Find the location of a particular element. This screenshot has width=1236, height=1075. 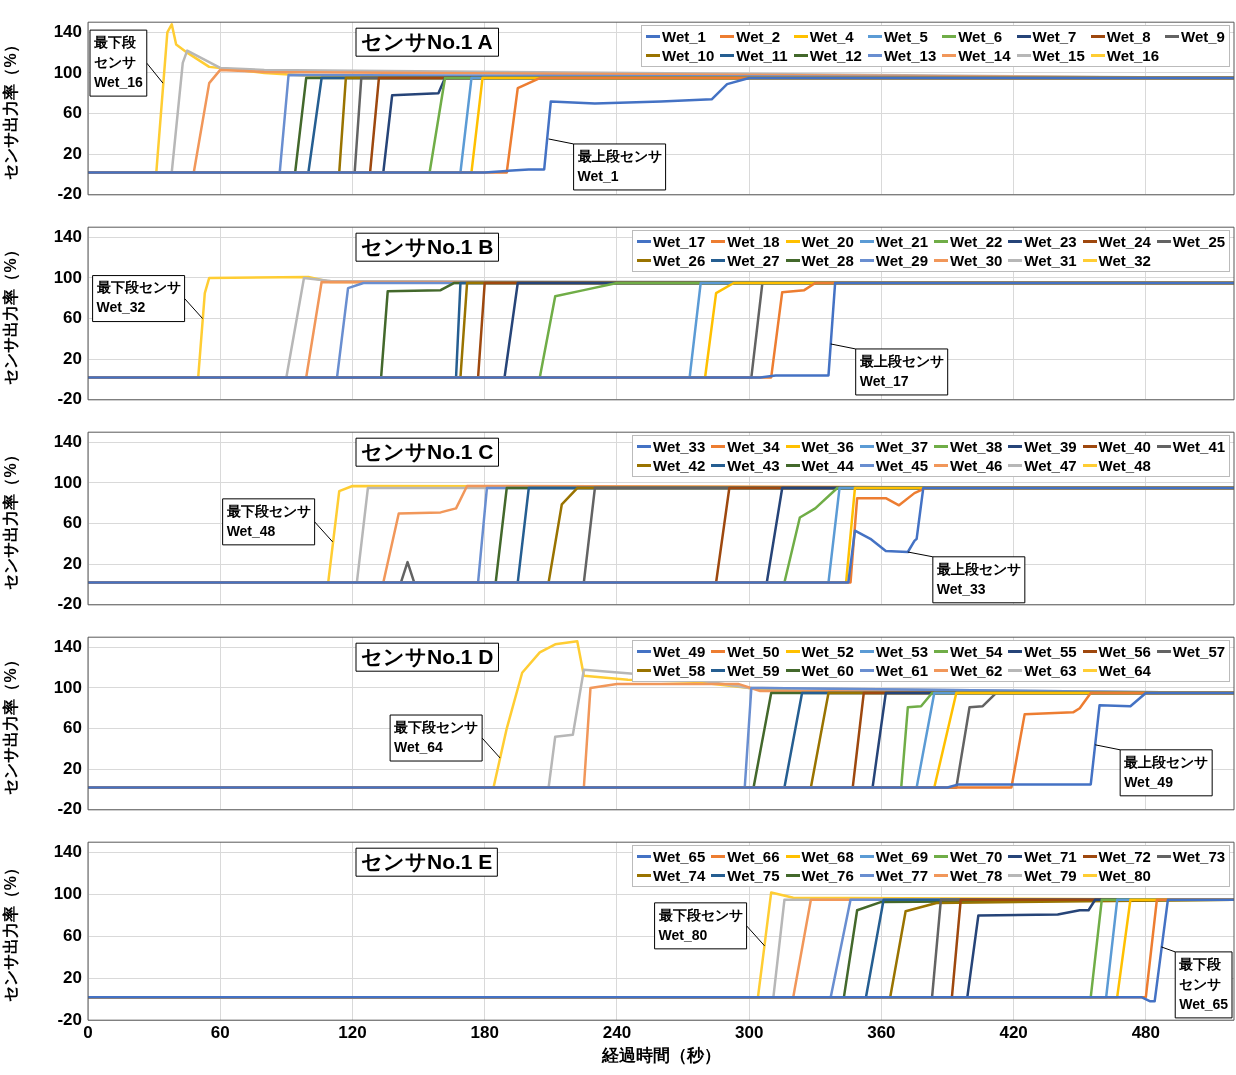

x-tick-label: 480 is located at coordinates (1146, 1033).